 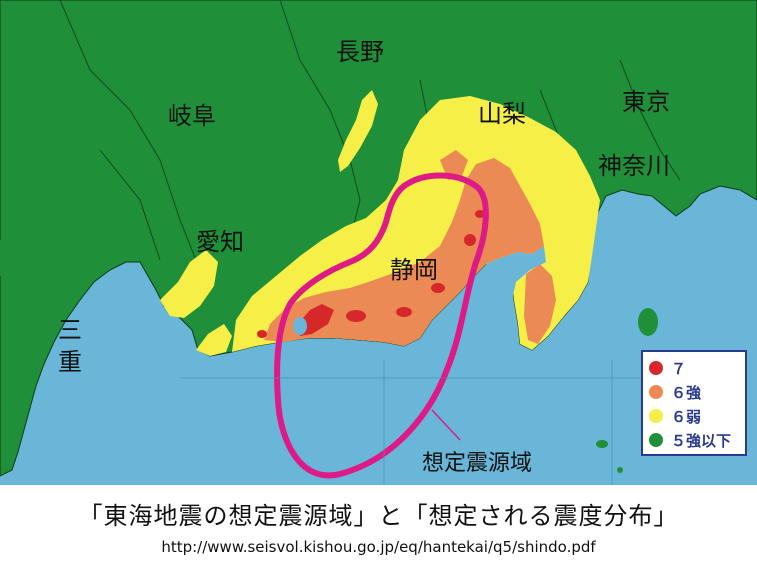 What do you see at coordinates (697, 368) in the screenshot?
I see `legend-item-7: ７` at bounding box center [697, 368].